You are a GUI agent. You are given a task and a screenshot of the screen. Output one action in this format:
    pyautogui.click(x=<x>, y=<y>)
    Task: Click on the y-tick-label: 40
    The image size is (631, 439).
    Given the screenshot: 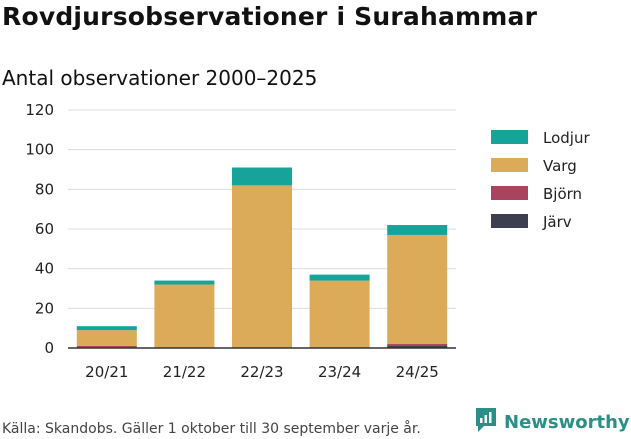 What is the action you would take?
    pyautogui.click(x=44, y=269)
    